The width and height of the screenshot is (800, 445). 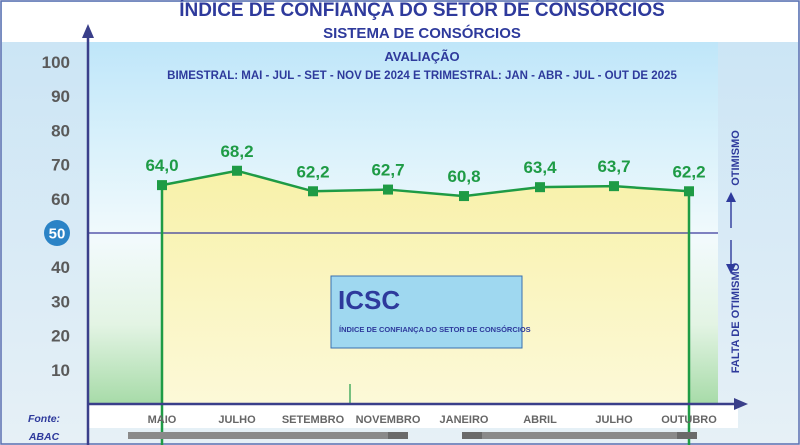 I want to click on y-axis-ticks: 10 20 30 40 50 60 70 80 90 100, so click(x=56, y=216).